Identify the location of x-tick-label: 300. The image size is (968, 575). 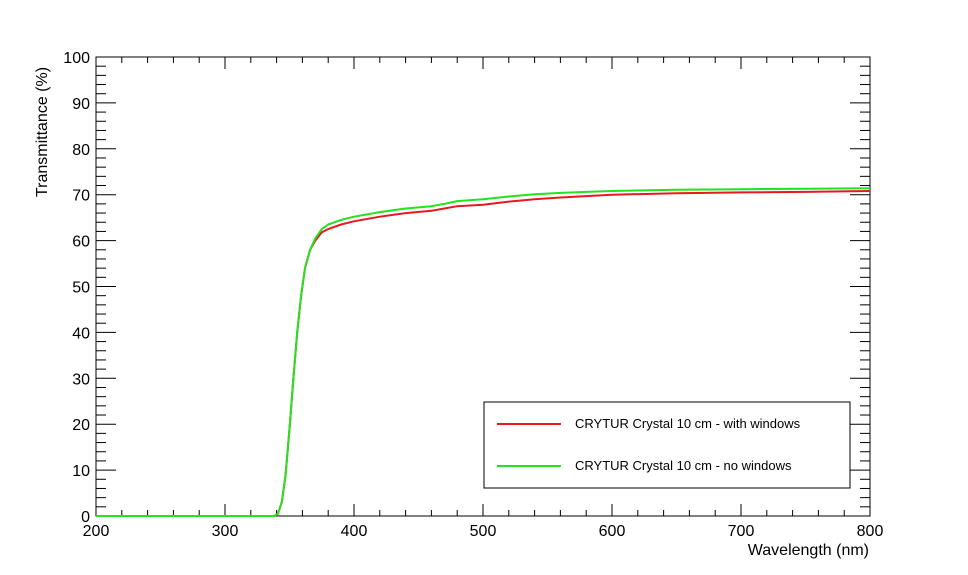
(225, 531).